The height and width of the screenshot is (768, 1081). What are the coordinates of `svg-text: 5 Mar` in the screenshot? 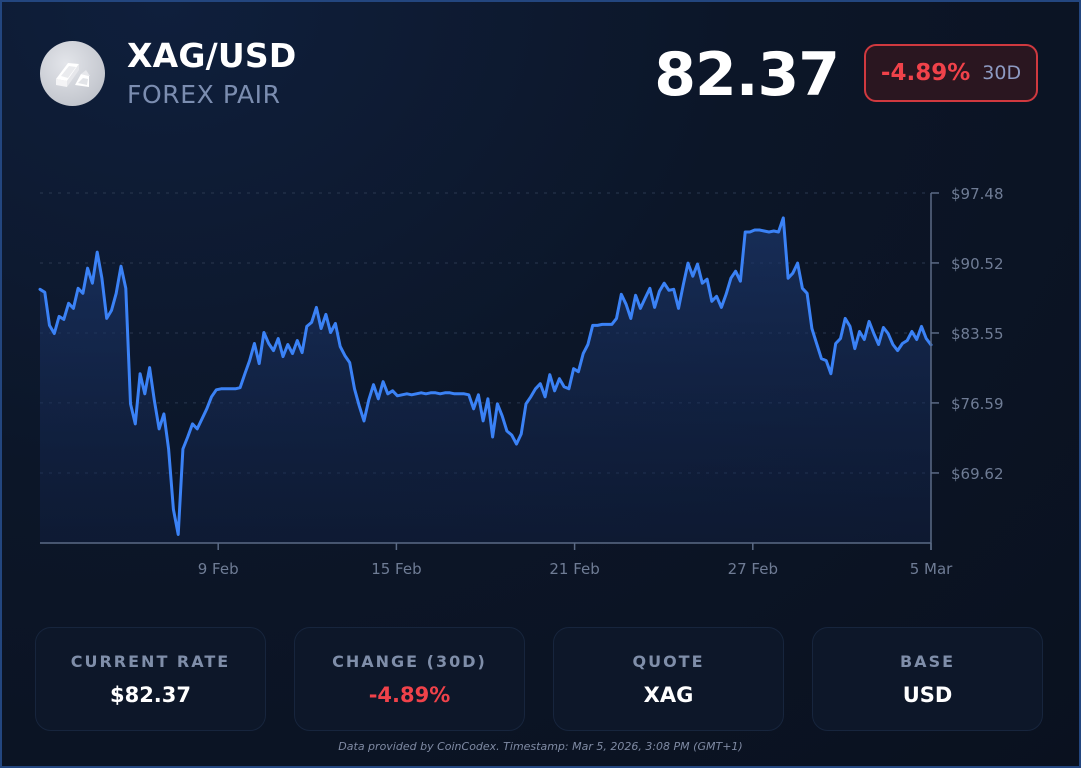 It's located at (931, 569).